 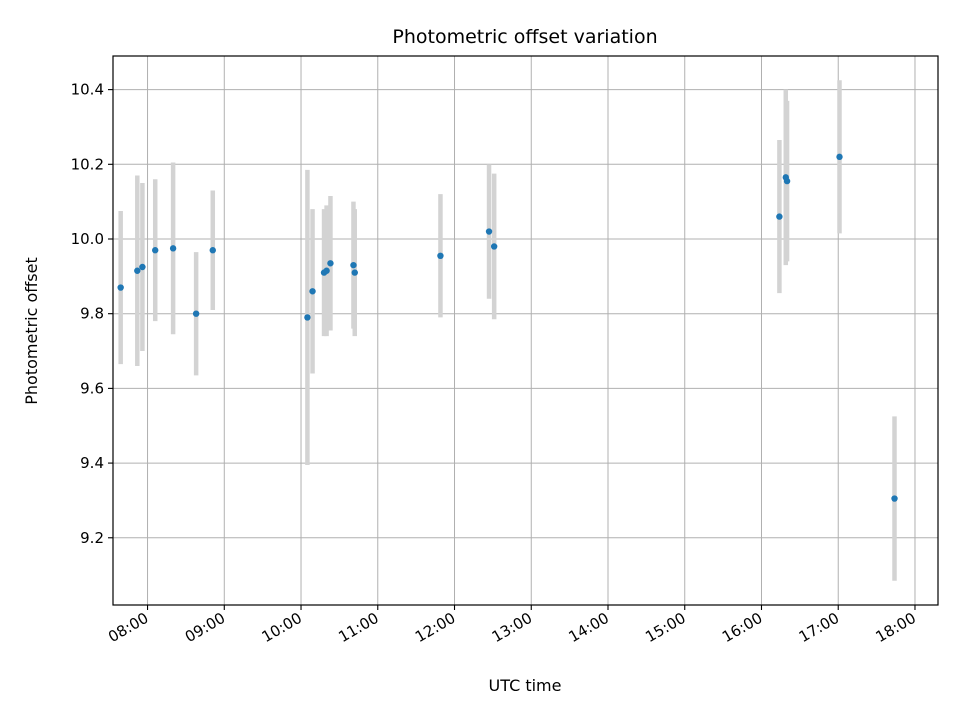 I want to click on y-tick-label: 9.6, so click(x=92, y=388).